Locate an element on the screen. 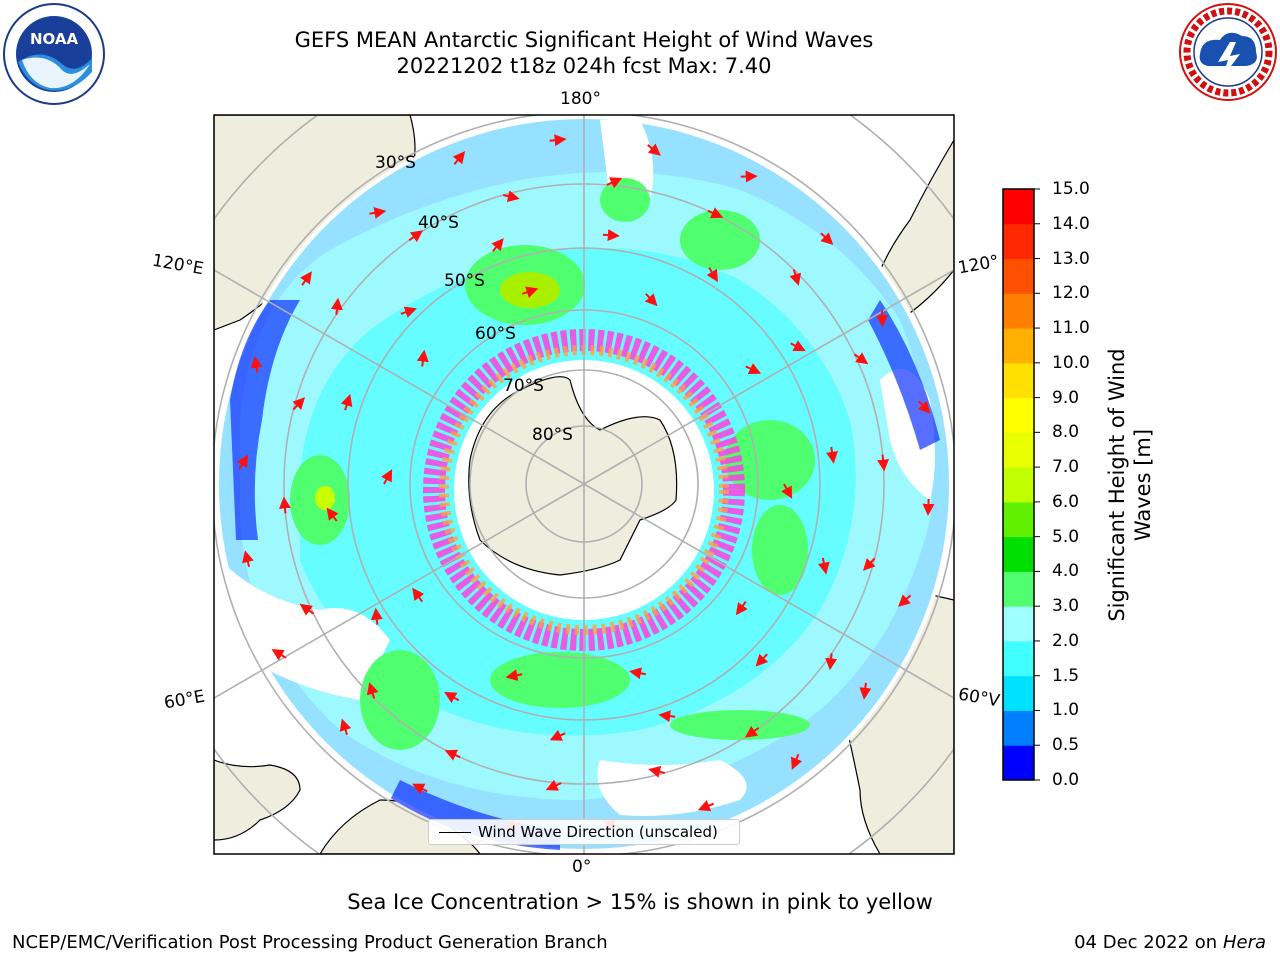  footer-date: 04 Dec 2022 on Hera is located at coordinates (1170, 942).